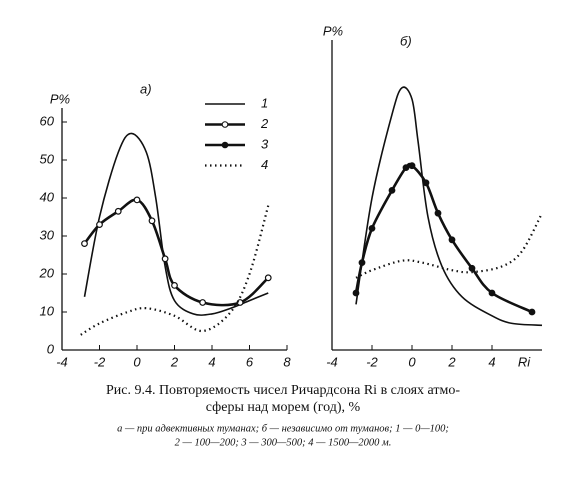 Image resolution: width=566 pixels, height=481 pixels. I want to click on legend-label: 1, so click(264, 102).